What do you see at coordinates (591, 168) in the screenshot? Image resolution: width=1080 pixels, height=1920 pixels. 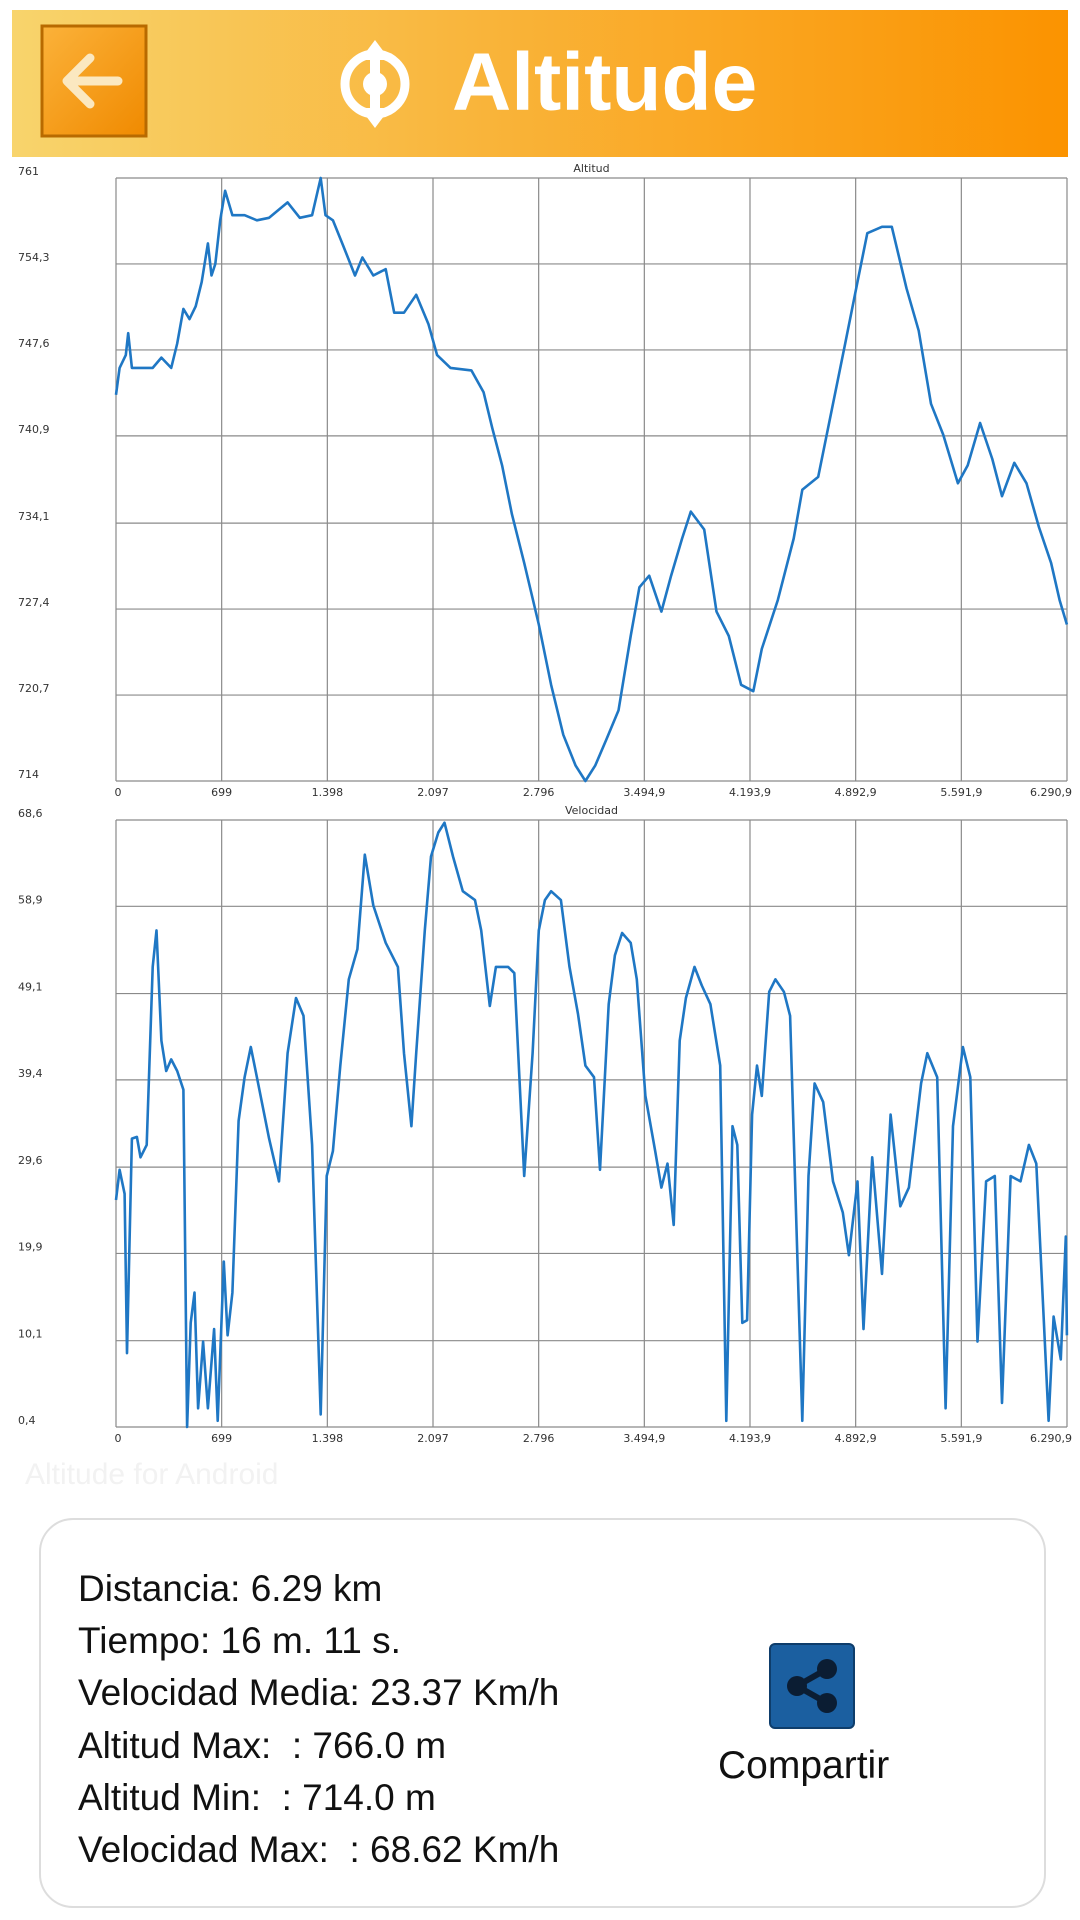 I see `chart-title: Altitud` at bounding box center [591, 168].